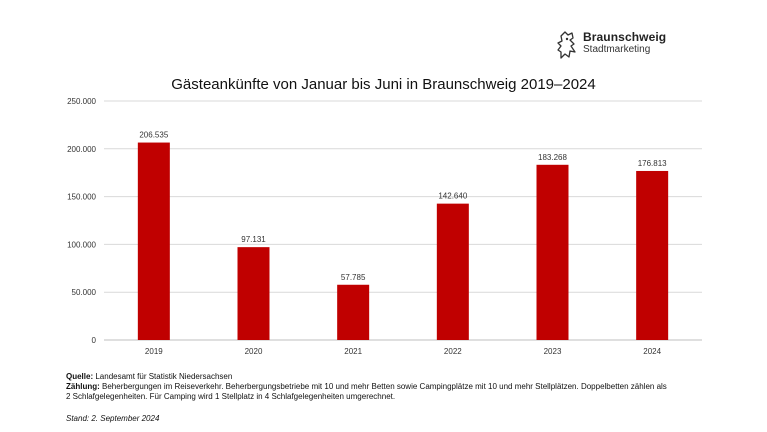 The image size is (767, 432). I want to click on y-tick-label: 150.000, so click(81, 197).